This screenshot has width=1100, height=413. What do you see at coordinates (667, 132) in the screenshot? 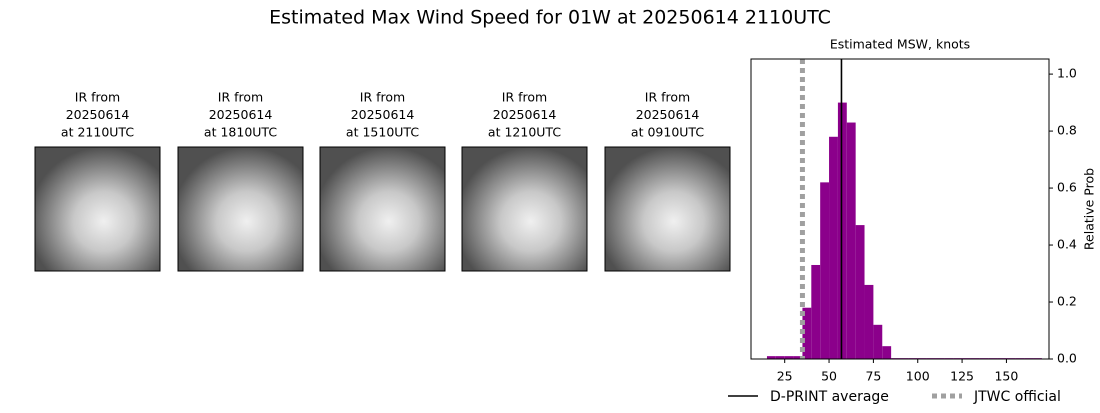
I see `panel-title: at 0910UTC` at bounding box center [667, 132].